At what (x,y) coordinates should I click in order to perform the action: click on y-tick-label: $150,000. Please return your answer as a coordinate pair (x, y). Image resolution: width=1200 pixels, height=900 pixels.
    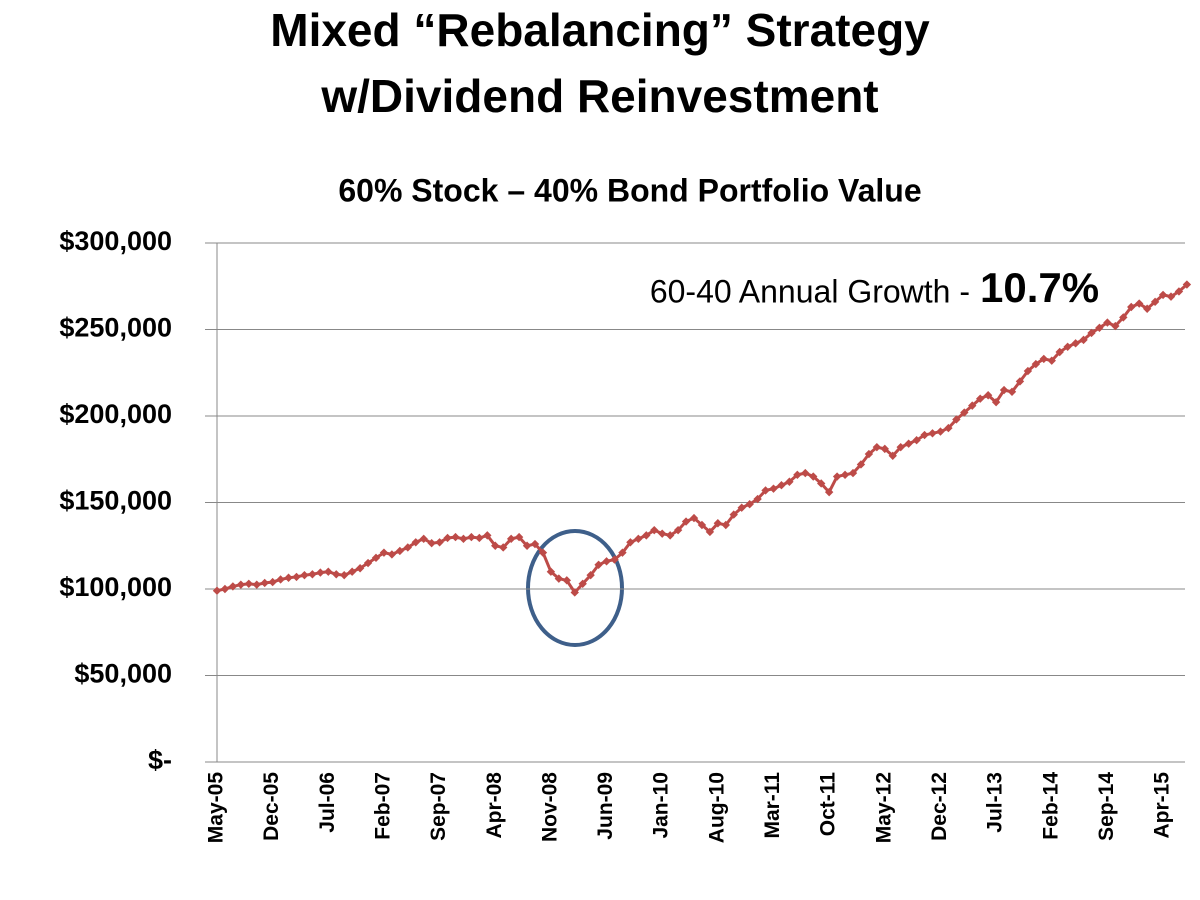
    Looking at the image, I should click on (115, 501).